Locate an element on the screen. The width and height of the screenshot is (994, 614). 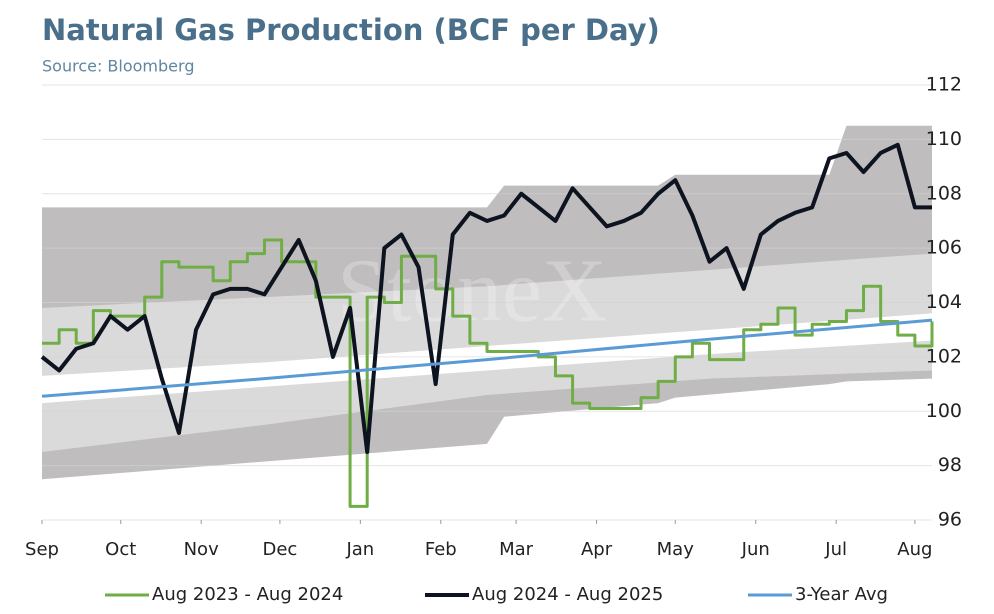
x-tick-label: Sep is located at coordinates (42, 549).